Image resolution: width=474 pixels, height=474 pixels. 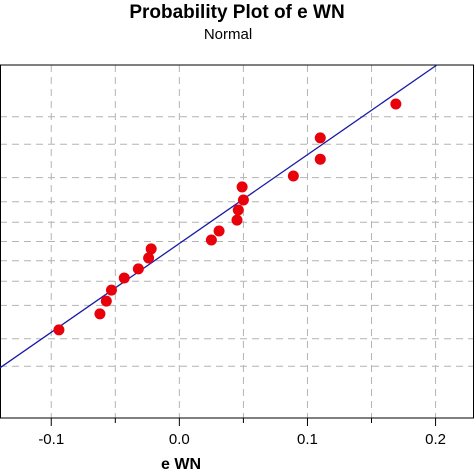 I want to click on x-tick-label: -0.1, so click(x=51, y=439).